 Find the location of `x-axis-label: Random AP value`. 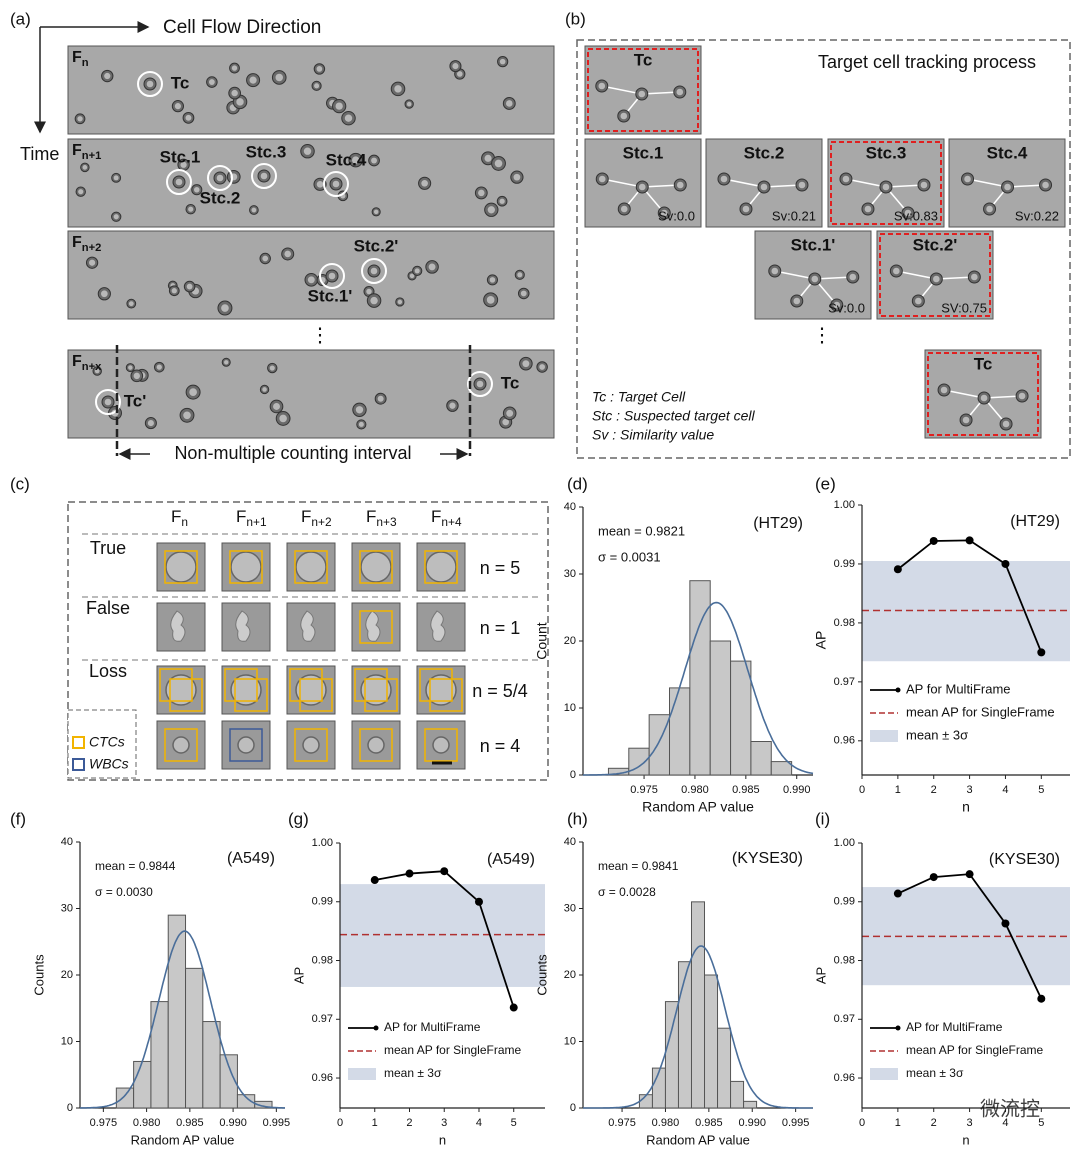

x-axis-label: Random AP value is located at coordinates (698, 1139).